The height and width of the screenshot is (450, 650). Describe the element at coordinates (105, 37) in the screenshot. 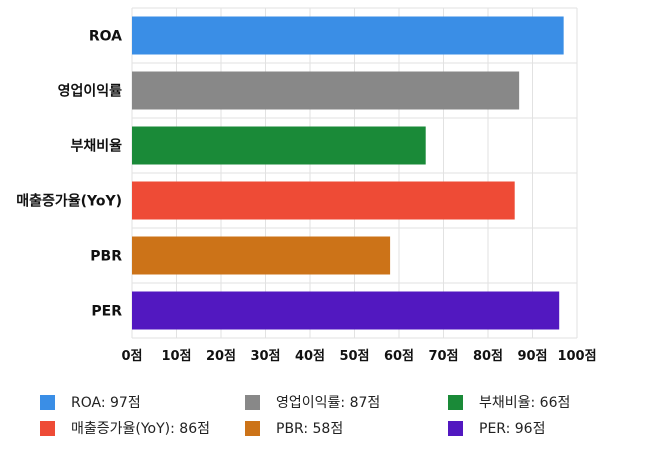

I see `category-label: ROA` at that location.